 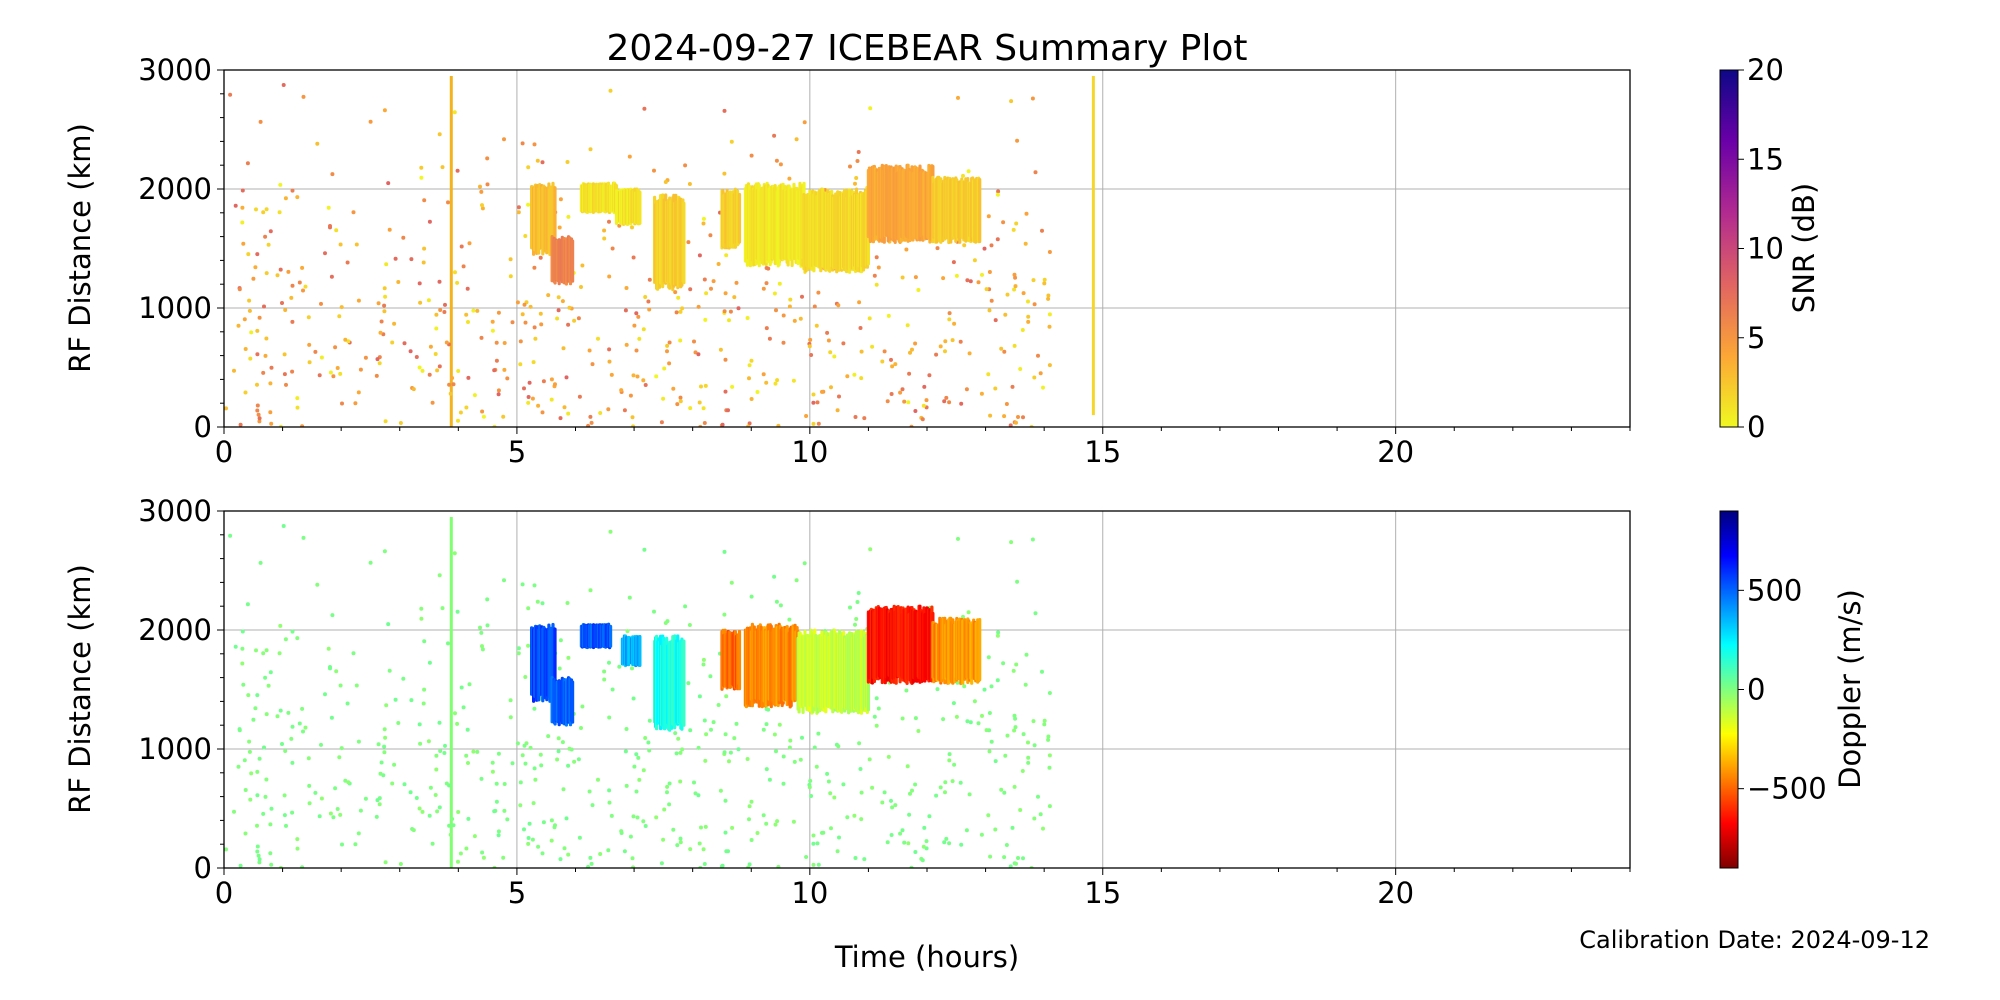 I want to click on snr-echo-cluster, so click(x=599, y=198).